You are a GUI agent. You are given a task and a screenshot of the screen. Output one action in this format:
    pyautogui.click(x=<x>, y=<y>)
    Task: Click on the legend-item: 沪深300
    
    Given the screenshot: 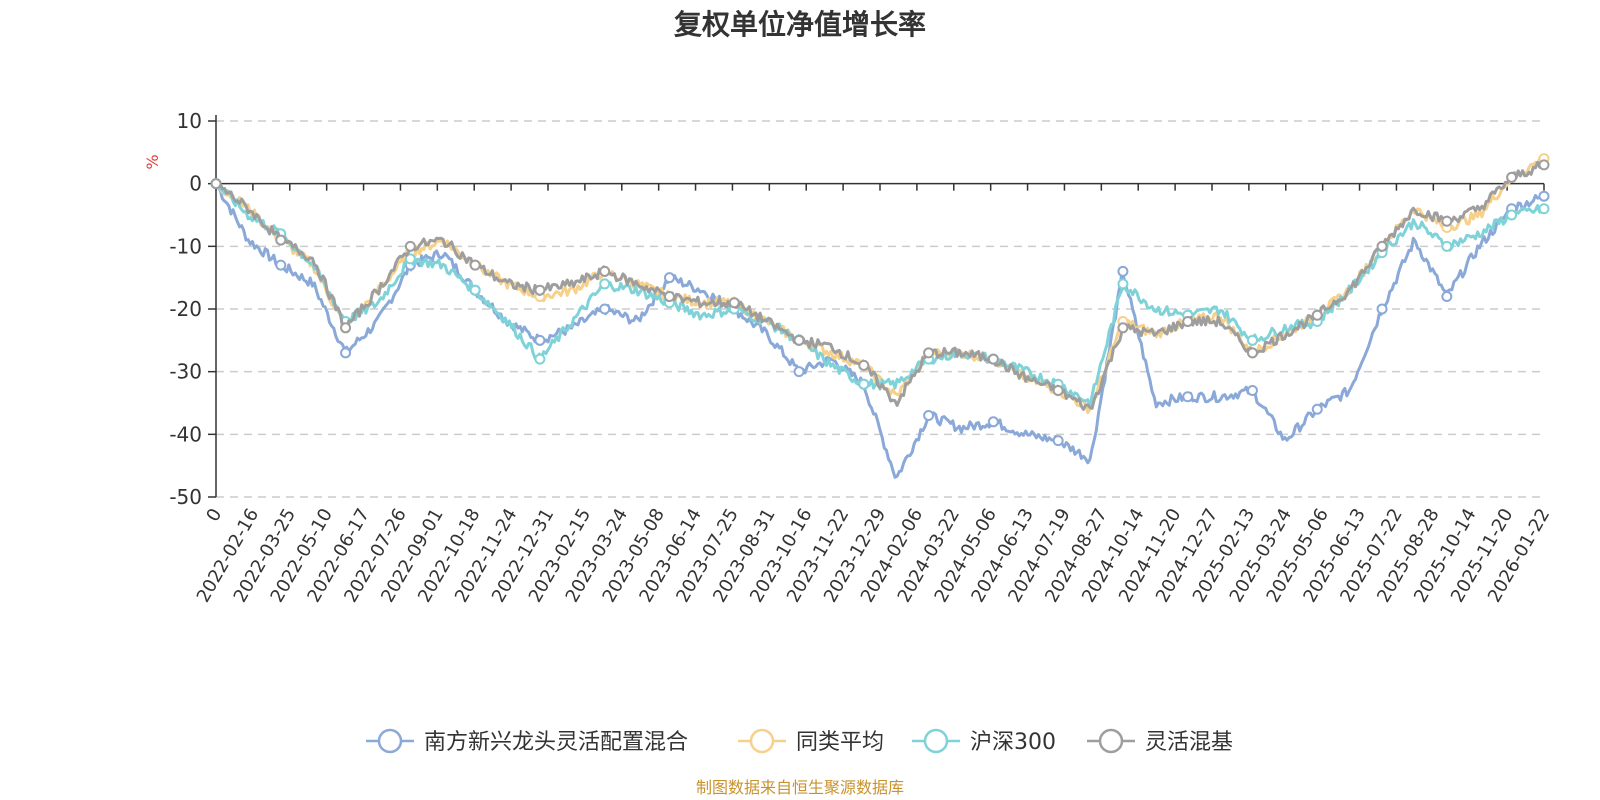 What is the action you would take?
    pyautogui.click(x=984, y=741)
    